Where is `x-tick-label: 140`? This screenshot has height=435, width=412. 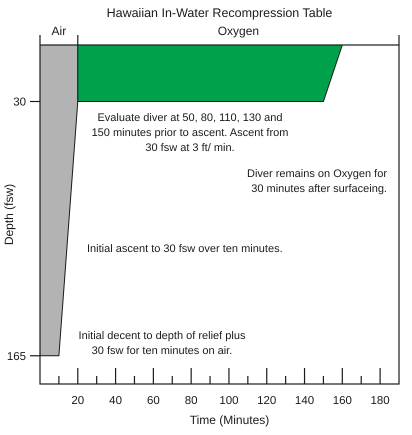
x-tick-label: 140 is located at coordinates (304, 401).